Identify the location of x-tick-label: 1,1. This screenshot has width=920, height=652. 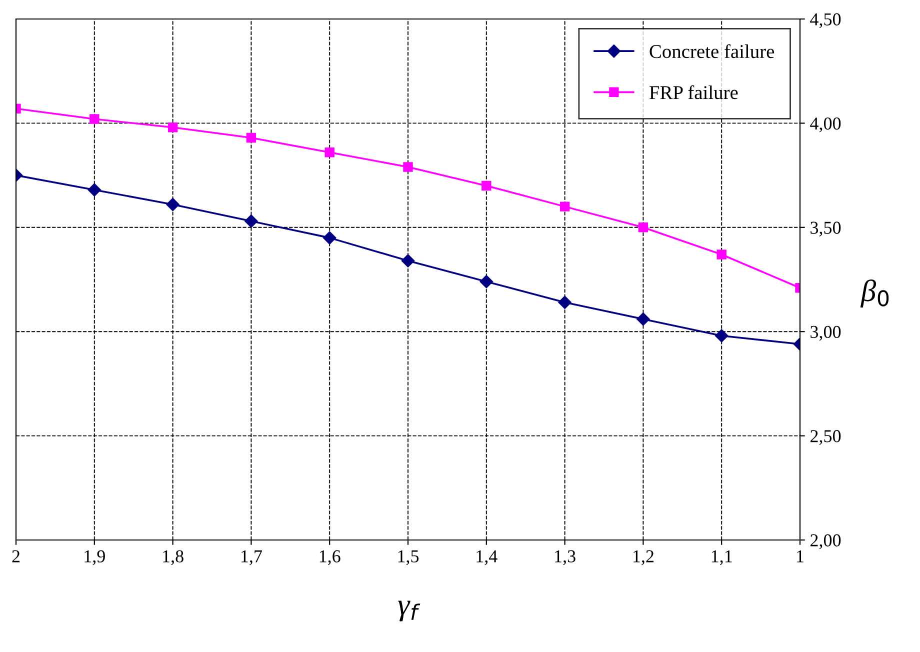
(722, 558).